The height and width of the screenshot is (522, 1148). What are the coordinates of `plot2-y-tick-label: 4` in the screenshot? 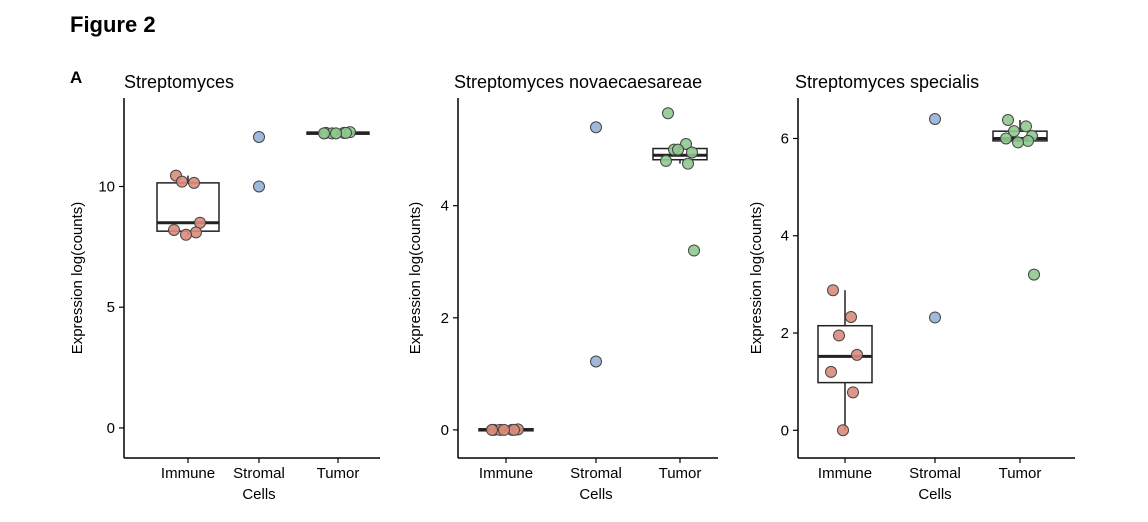 It's located at (445, 206).